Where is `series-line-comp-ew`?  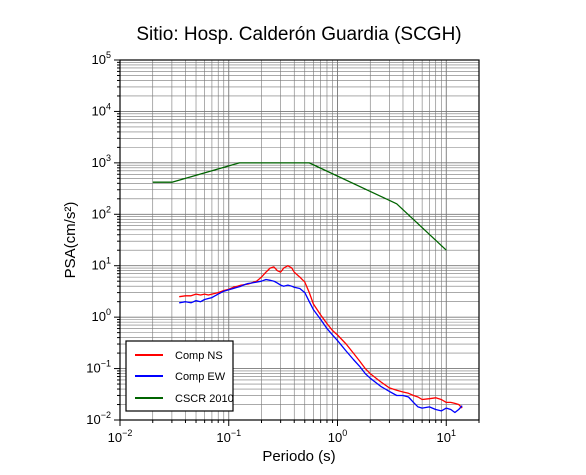
series-line-comp-ew is located at coordinates (321, 346).